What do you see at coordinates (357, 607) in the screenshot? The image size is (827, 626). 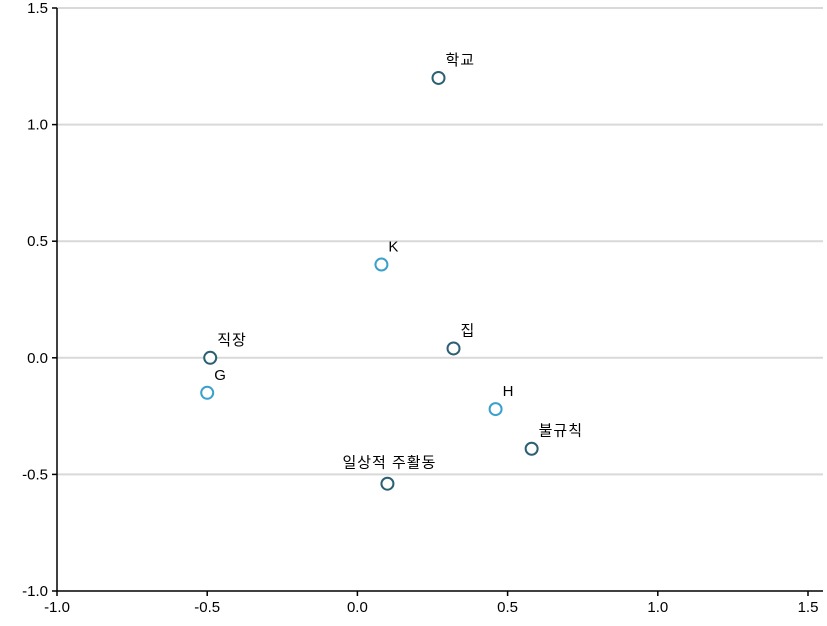 I see `x-tick-label: 0.0` at bounding box center [357, 607].